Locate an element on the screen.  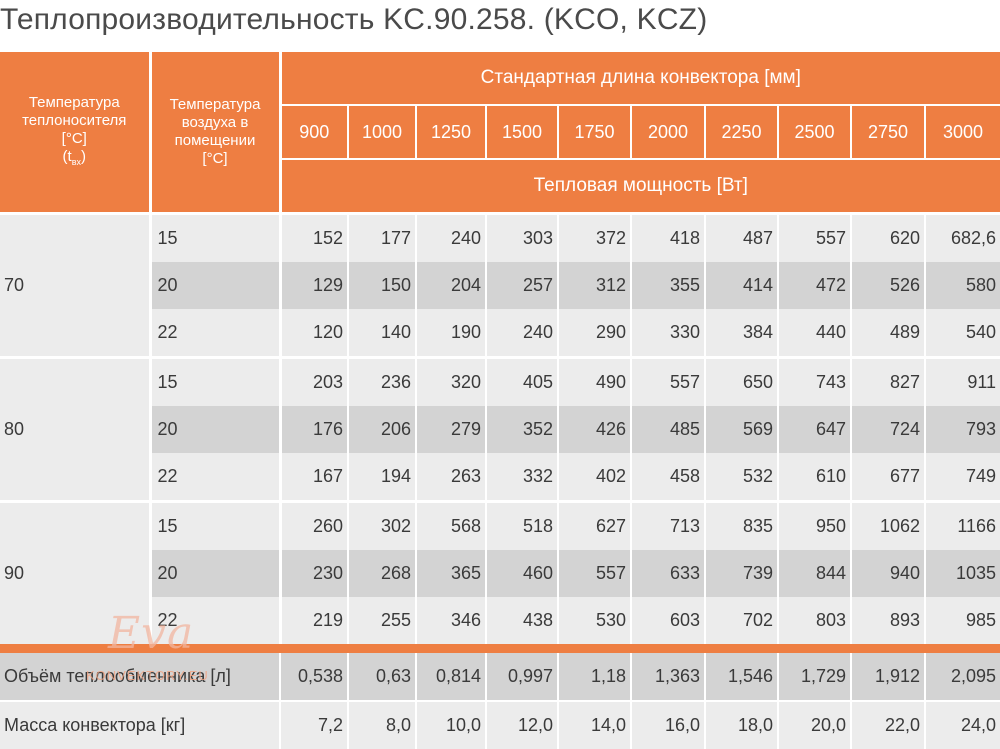
table-row: 22 219 255 346 438 530 603 702 803 893 985 is located at coordinates (500, 620).